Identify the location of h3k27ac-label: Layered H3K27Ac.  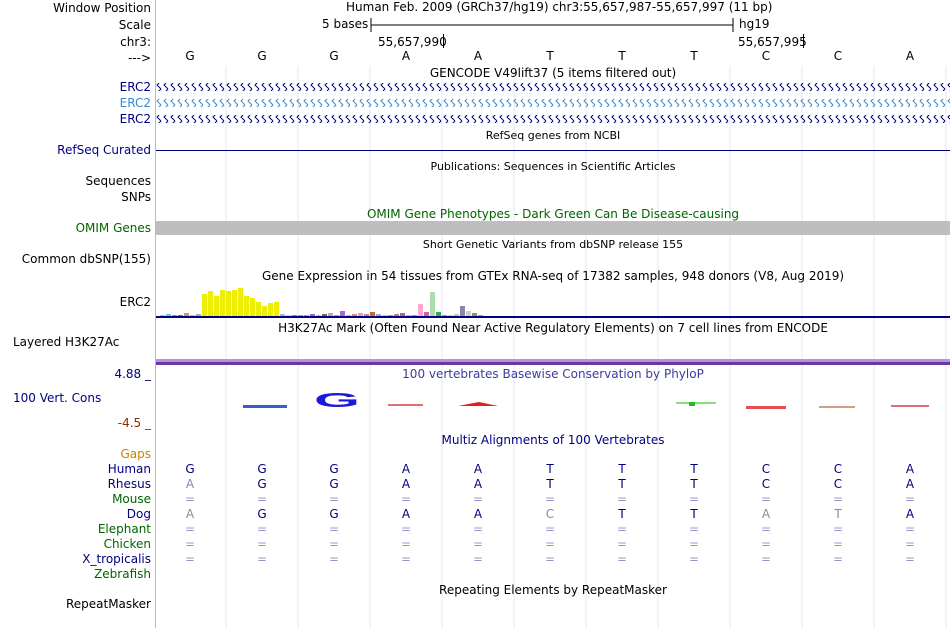
(66, 342).